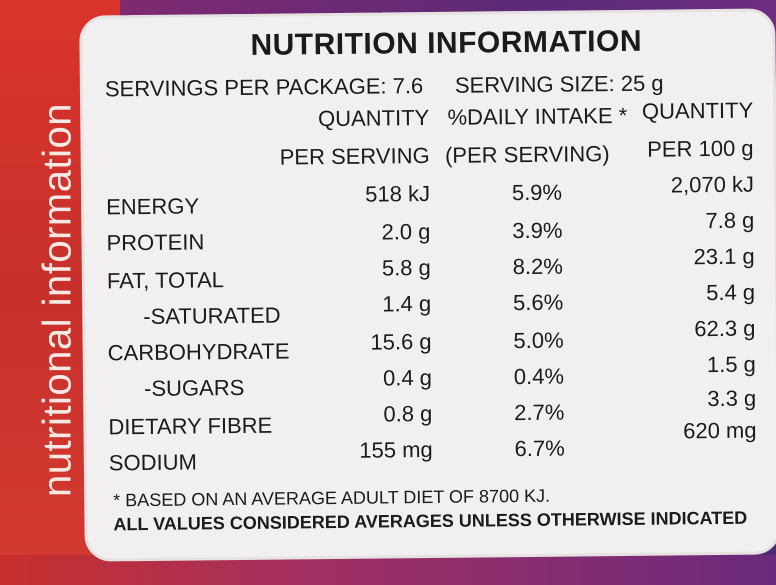 The image size is (776, 585). Describe the element at coordinates (155, 242) in the screenshot. I see `row-label: PROTEIN` at that location.